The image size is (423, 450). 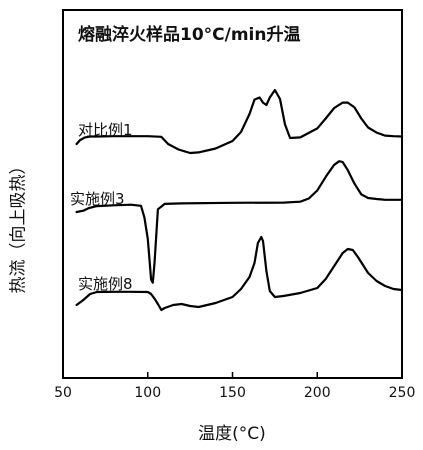 I want to click on x-tick-label: 250, so click(x=402, y=393).